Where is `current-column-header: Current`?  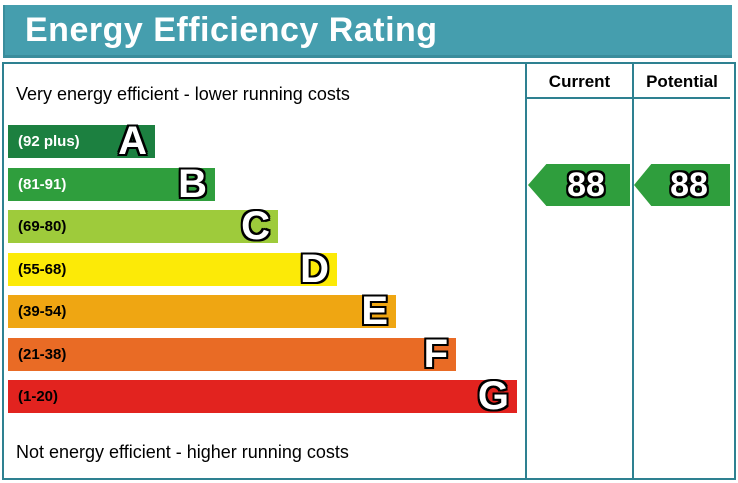
current-column-header: Current is located at coordinates (579, 81).